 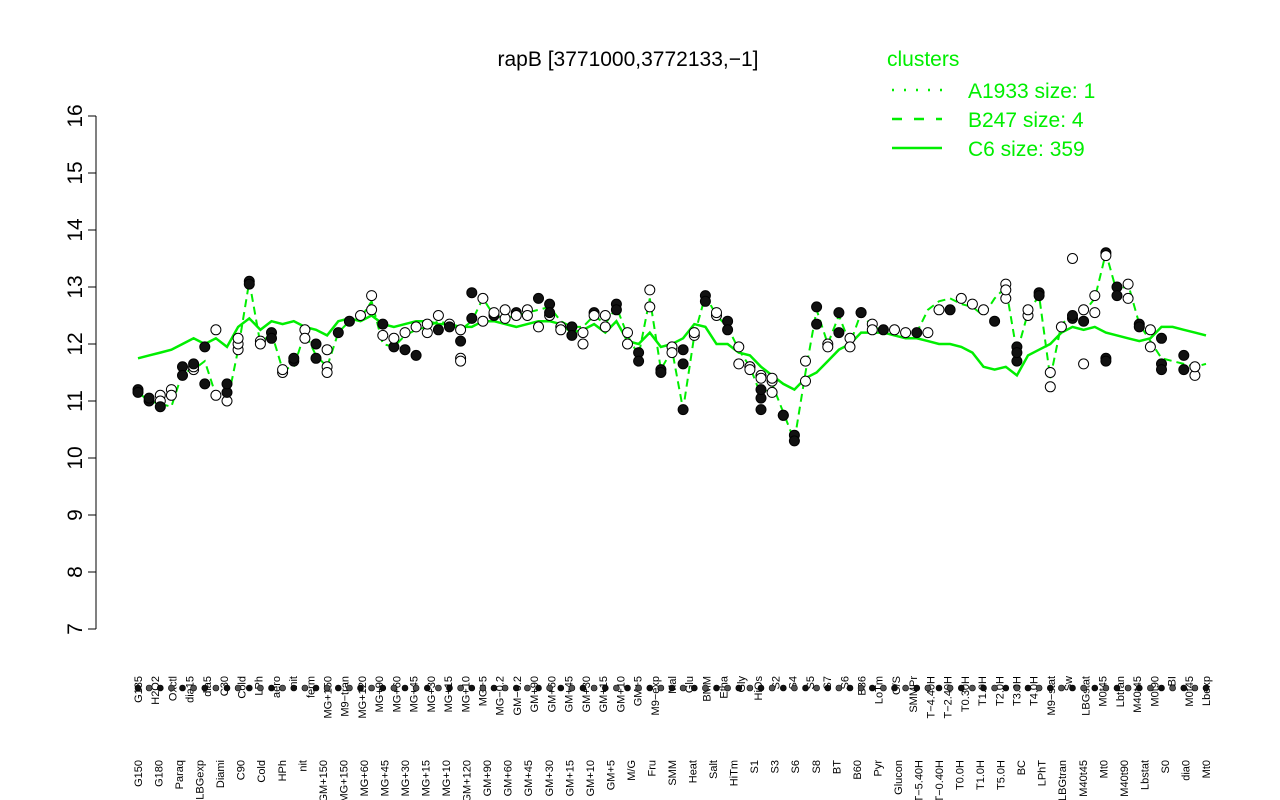 I want to click on x-tick-label: T−2.40H, so click(x=949, y=697).